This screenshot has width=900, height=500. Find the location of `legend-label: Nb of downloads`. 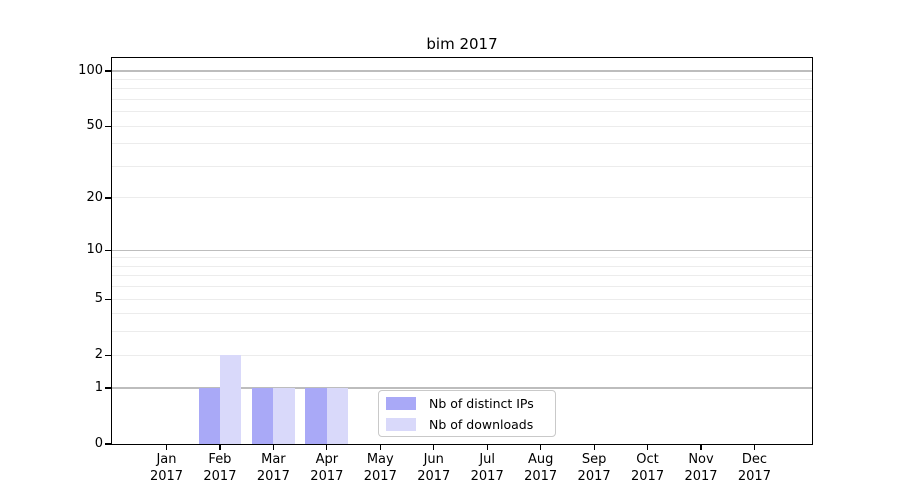

legend-label: Nb of downloads is located at coordinates (481, 424).